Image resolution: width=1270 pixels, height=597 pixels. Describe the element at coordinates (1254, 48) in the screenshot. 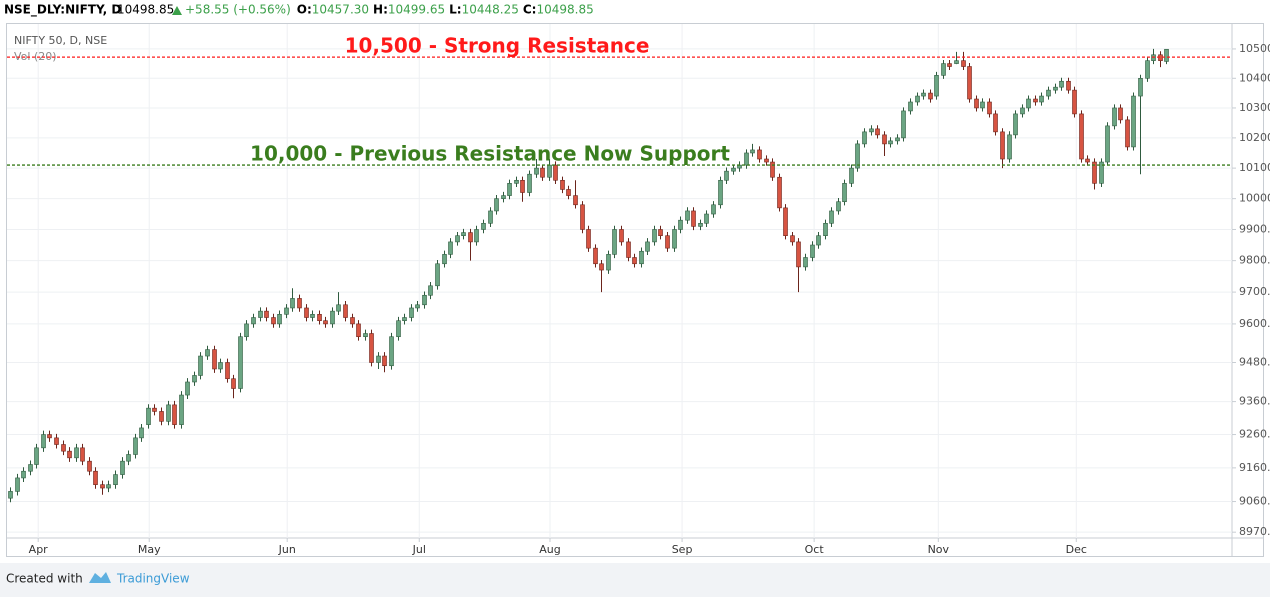

I see `y-tick-label: 10500.00` at that location.